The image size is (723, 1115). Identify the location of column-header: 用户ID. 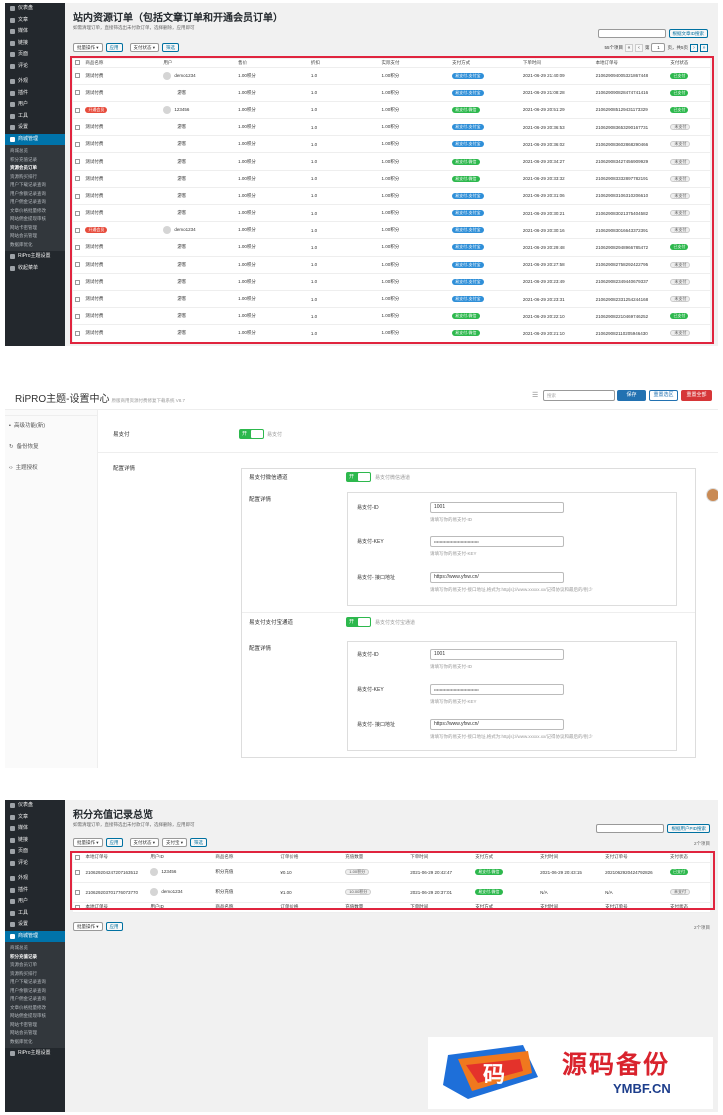
(181, 858).